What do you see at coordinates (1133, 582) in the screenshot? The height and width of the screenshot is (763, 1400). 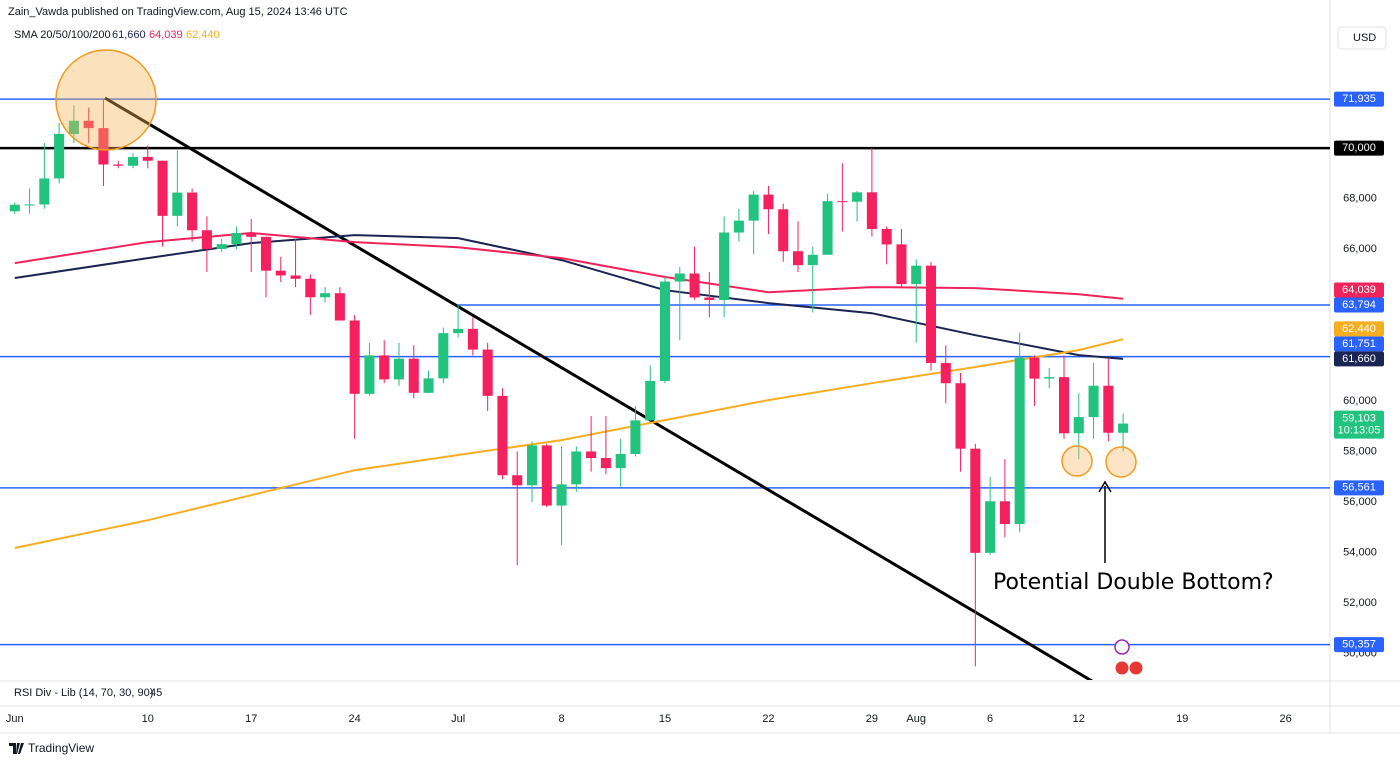 I see `annotation: Potential Double Bottom?` at bounding box center [1133, 582].